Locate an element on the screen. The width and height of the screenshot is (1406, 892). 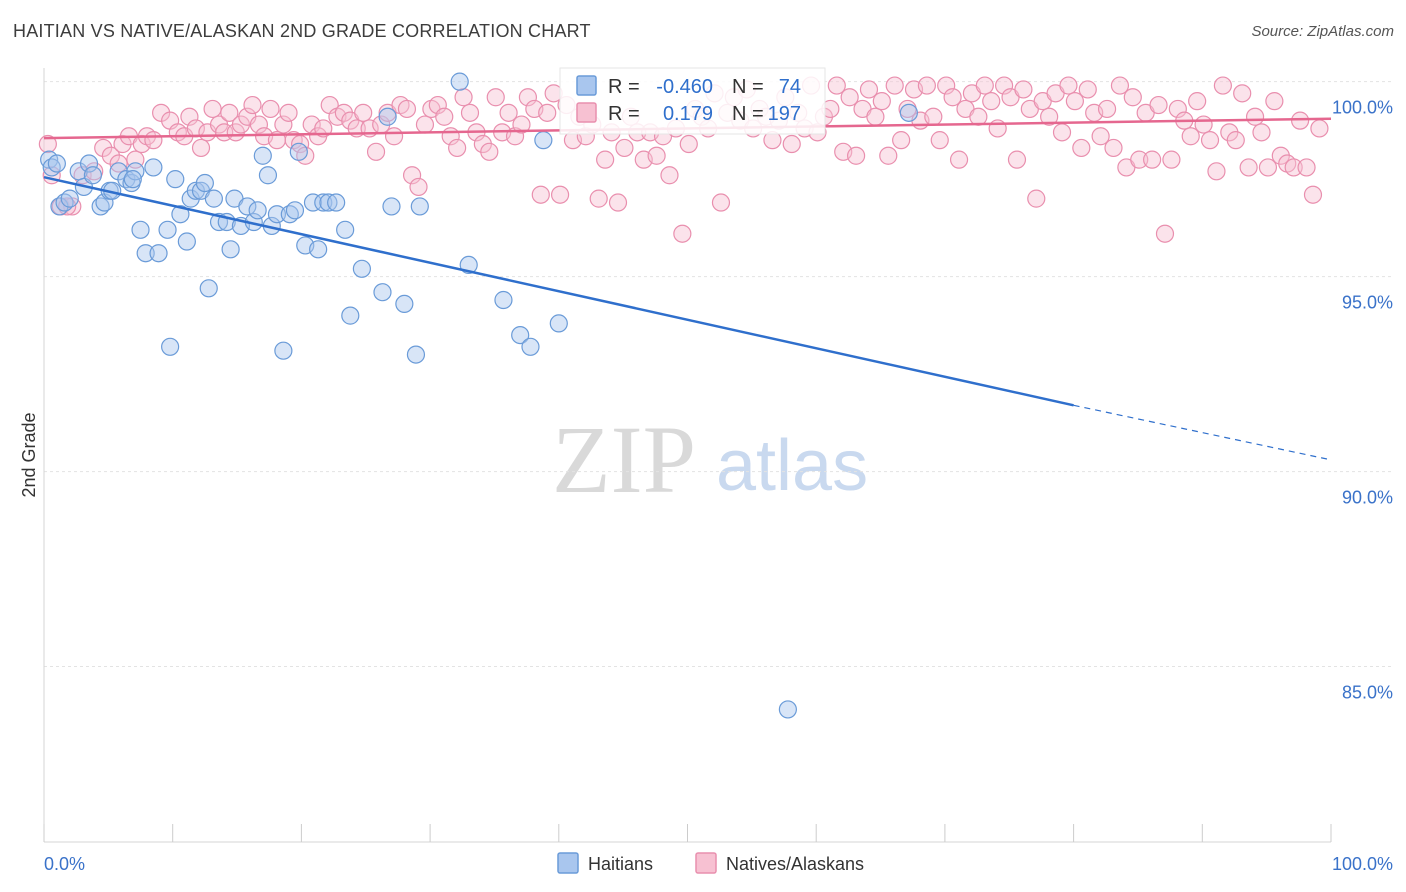
bottom-legend-swatch-natives is located at coordinates (706, 863).